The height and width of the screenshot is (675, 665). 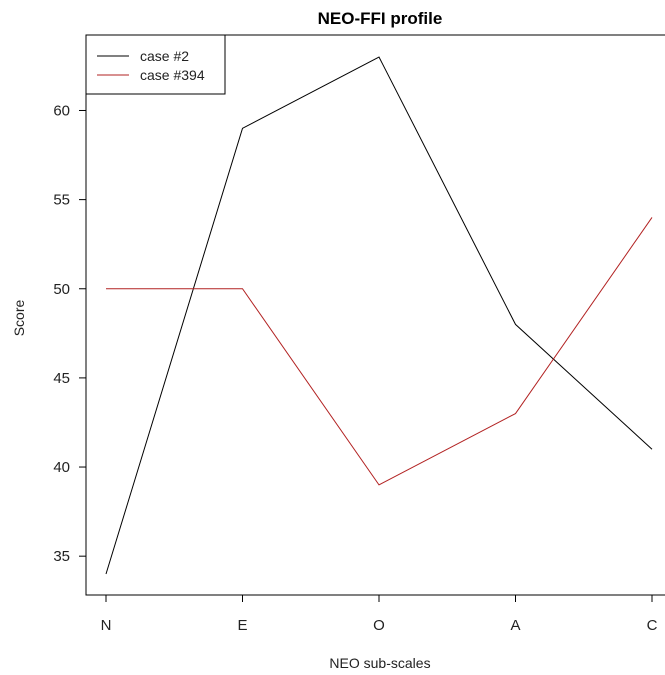 I want to click on y-tick-label: 60, so click(x=61, y=110).